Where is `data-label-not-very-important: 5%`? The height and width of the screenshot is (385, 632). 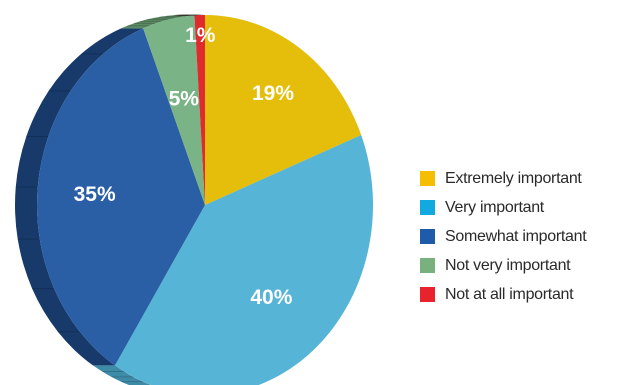 data-label-not-very-important: 5% is located at coordinates (184, 98).